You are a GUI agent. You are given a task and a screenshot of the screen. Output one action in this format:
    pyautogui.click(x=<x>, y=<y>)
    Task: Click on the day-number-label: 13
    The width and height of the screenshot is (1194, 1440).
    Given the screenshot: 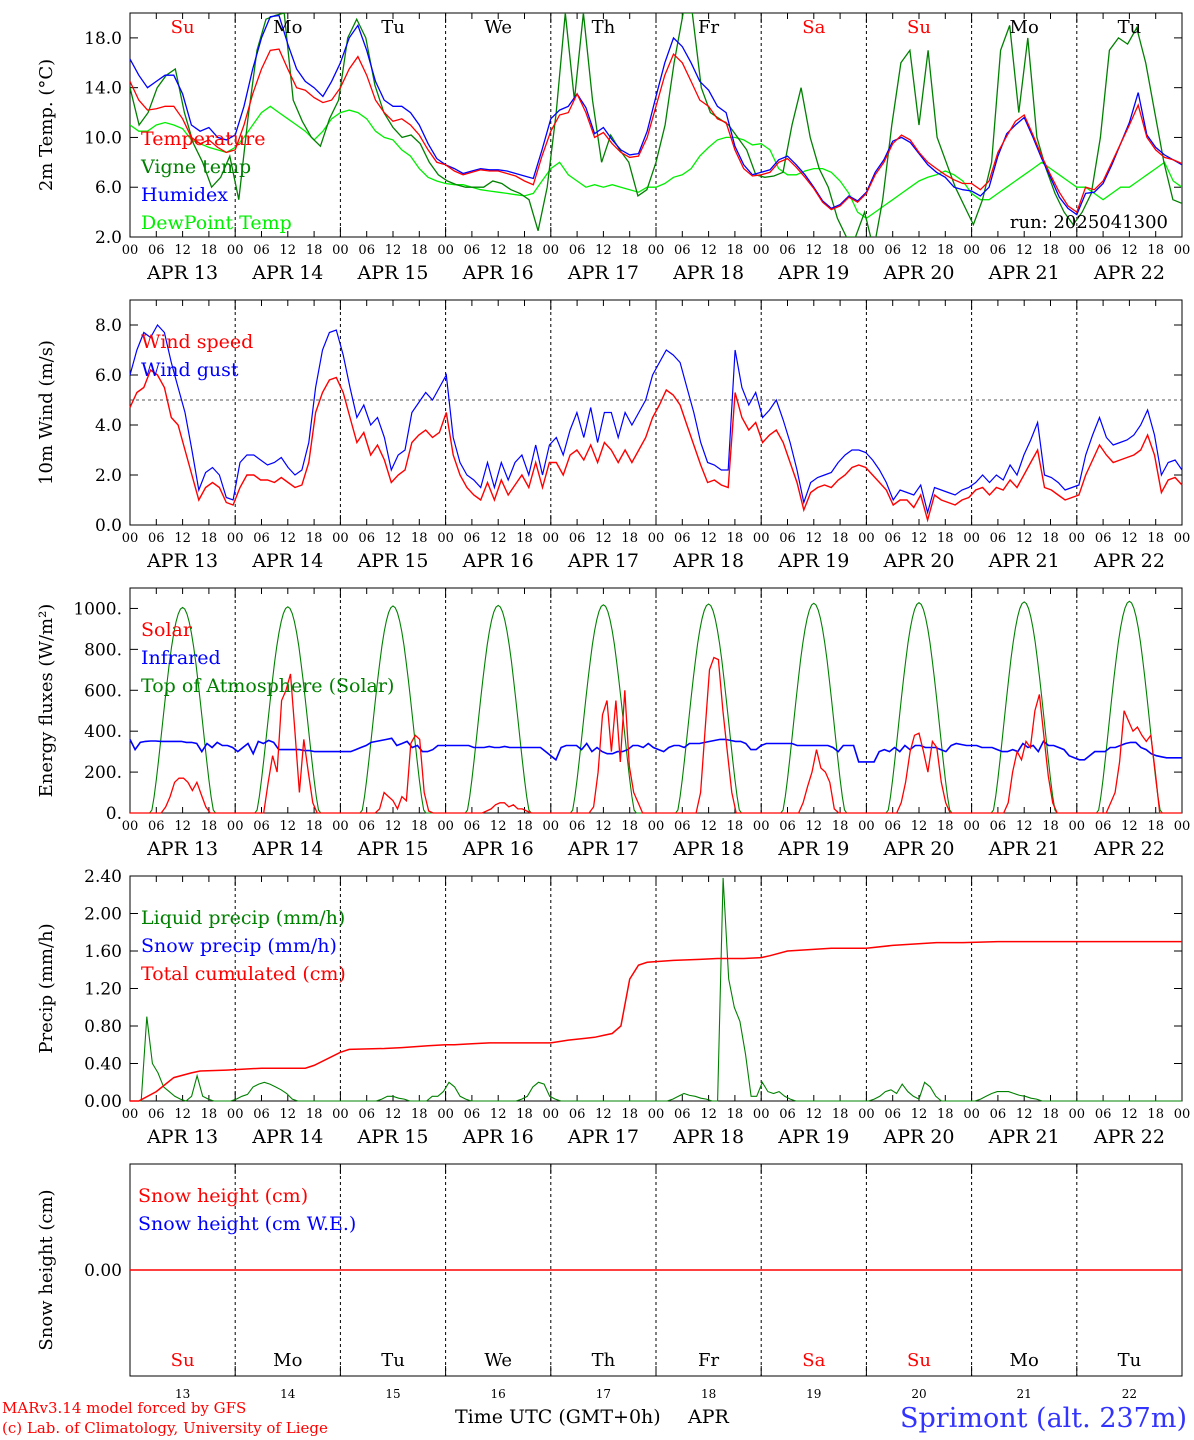 What is the action you would take?
    pyautogui.click(x=182, y=1394)
    